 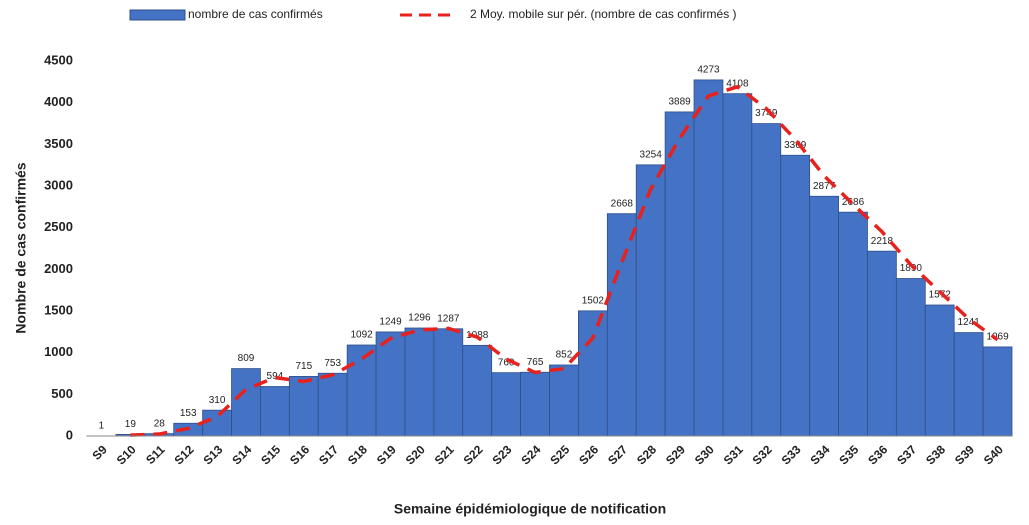 I want to click on x-tick-label: S21, so click(x=444, y=454).